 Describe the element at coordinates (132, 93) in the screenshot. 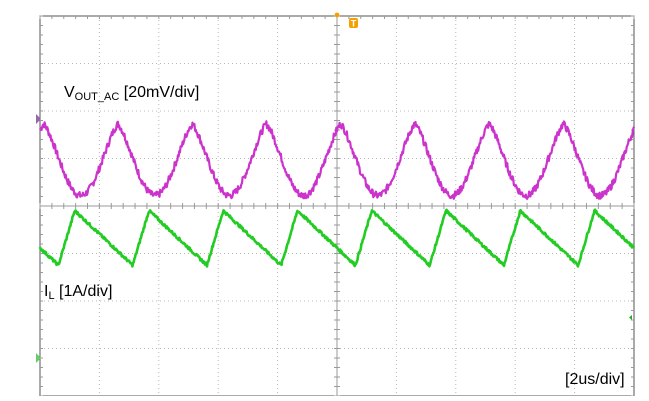

I see `vout-channel-label: VOUT_AC [20mV/div]` at that location.